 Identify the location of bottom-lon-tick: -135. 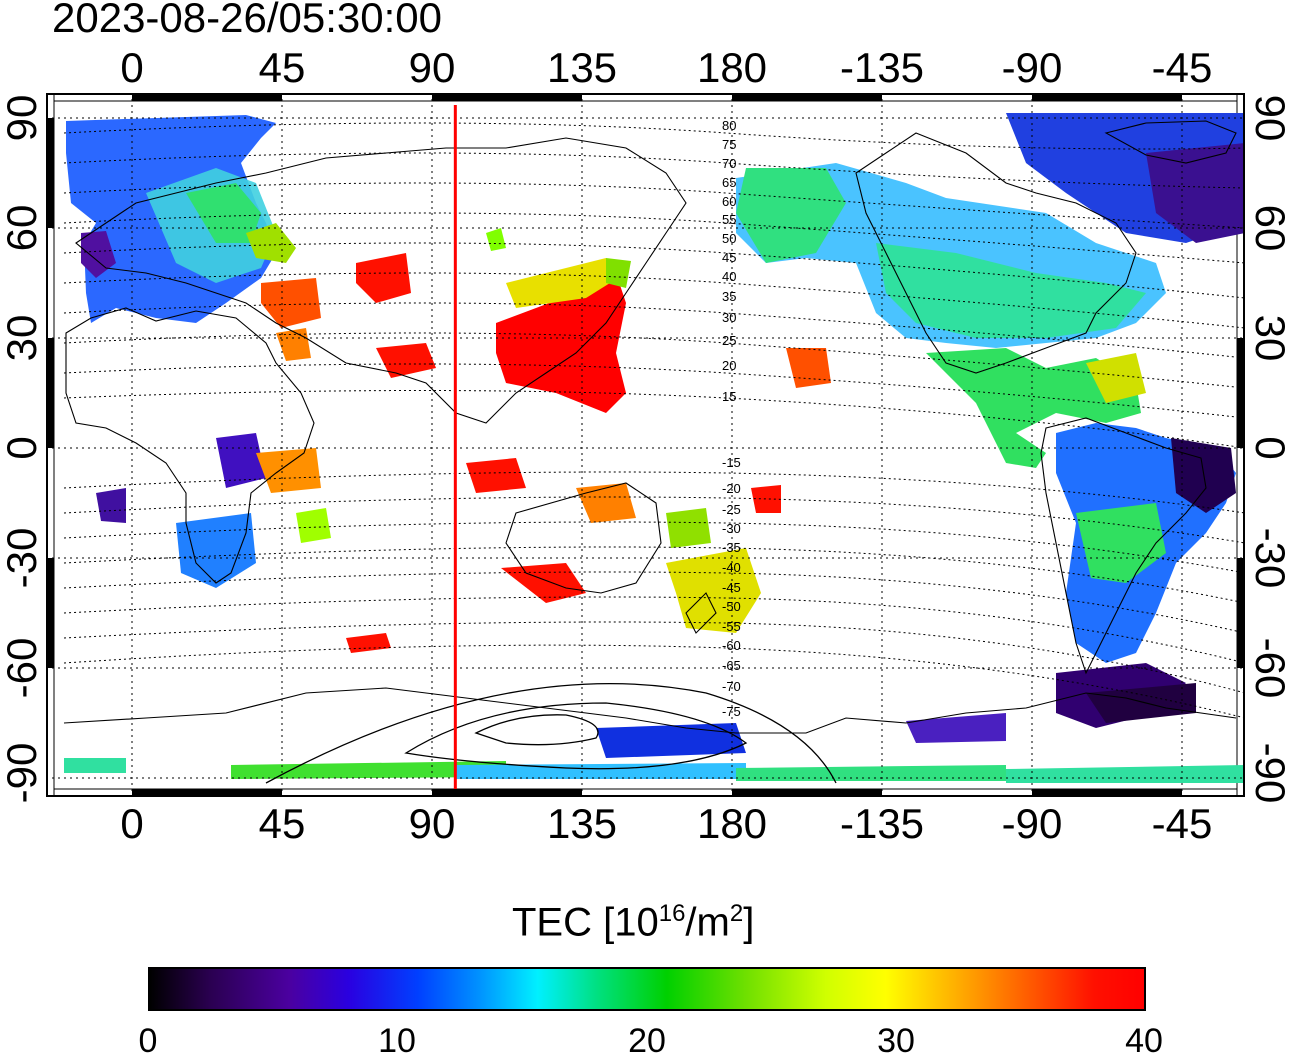
(882, 823).